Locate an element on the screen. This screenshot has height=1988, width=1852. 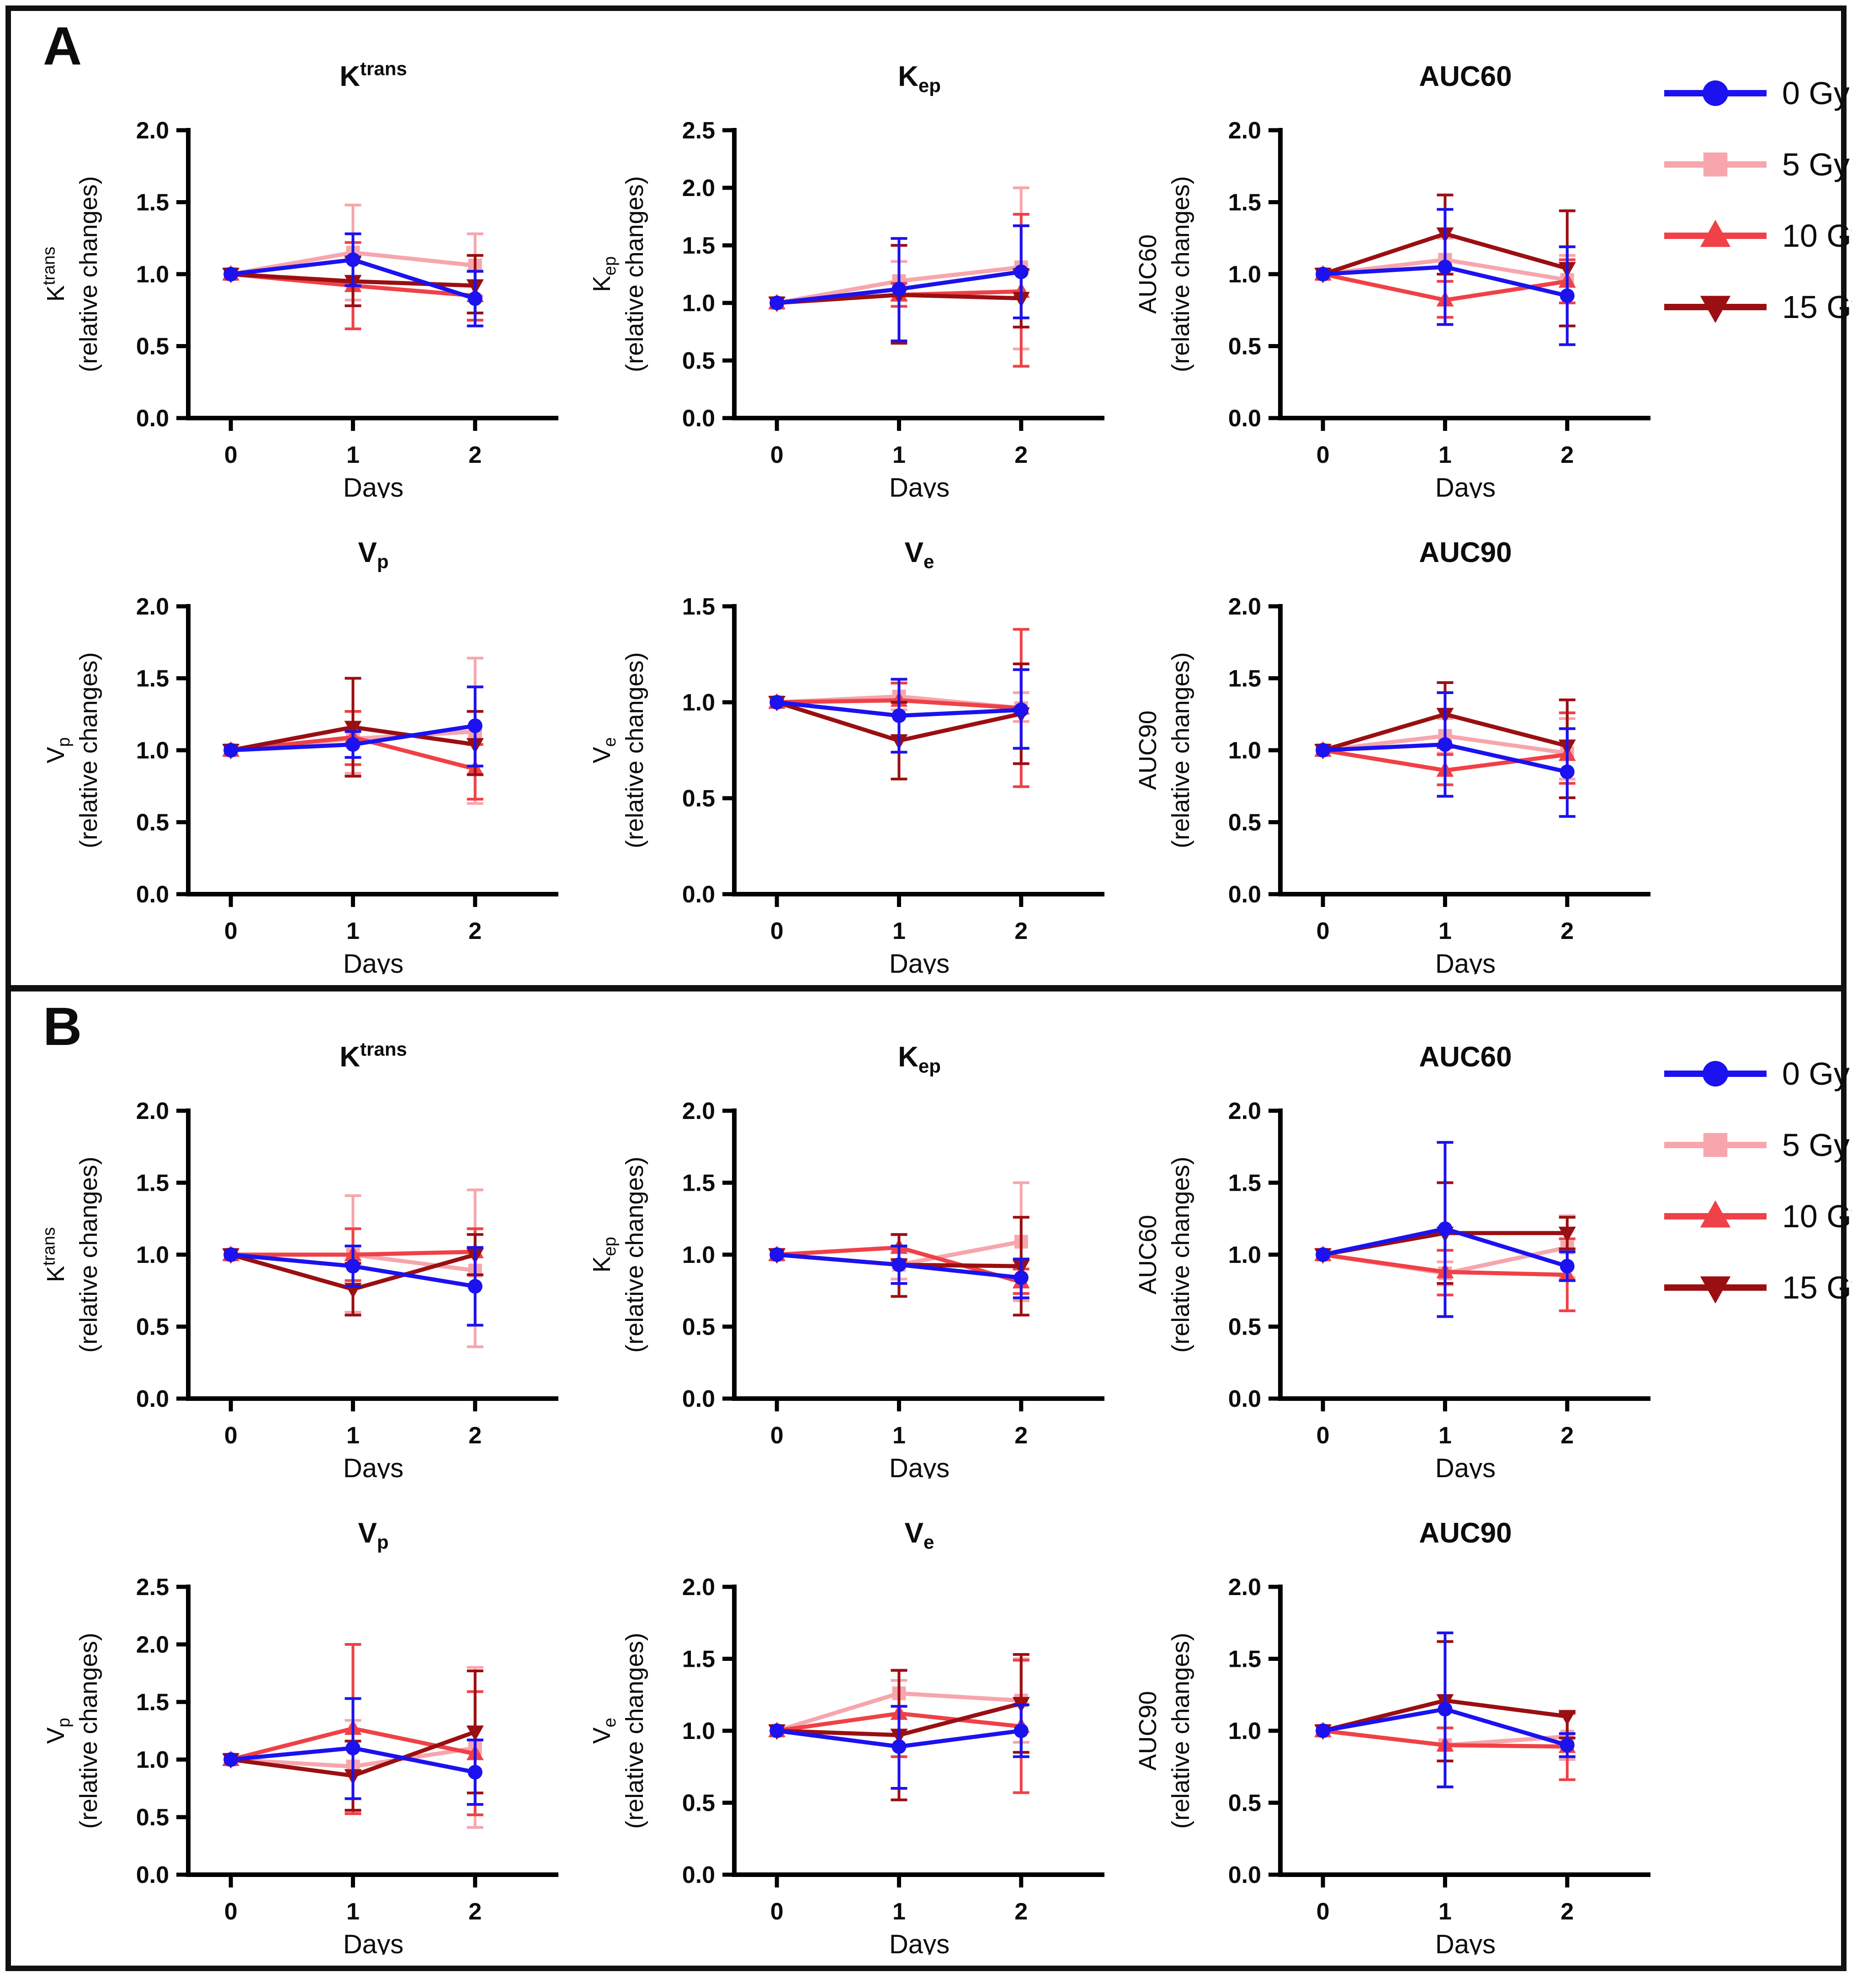
legend-a: 0 Gy 5 Gy 10 Gy 15 Gy is located at coordinates (1756, 200).